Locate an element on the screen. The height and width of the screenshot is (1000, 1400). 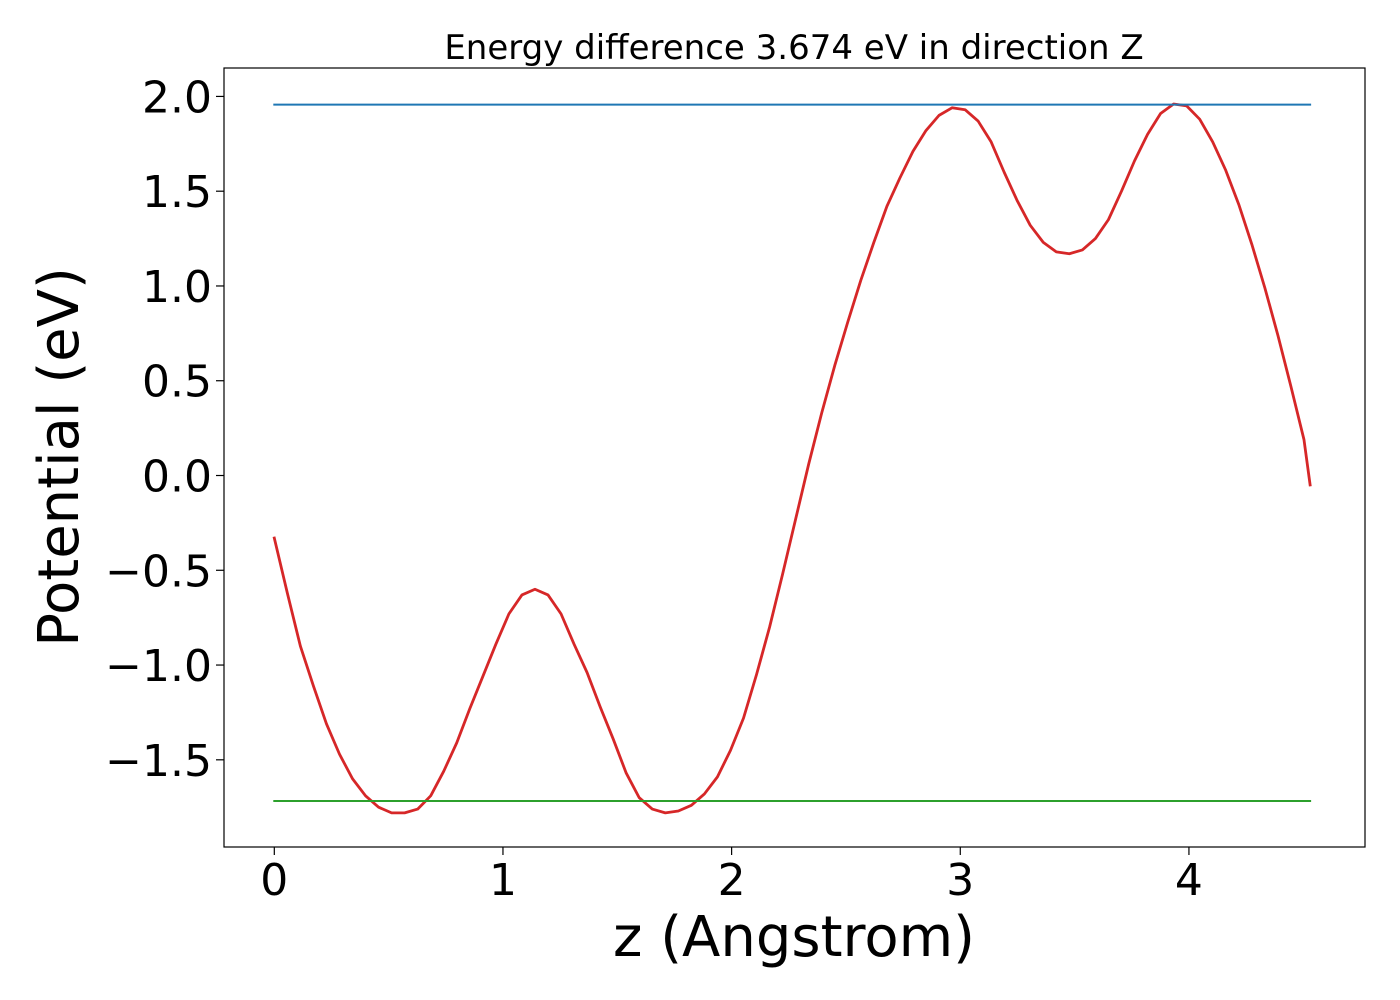
x-tick-label: 3 is located at coordinates (960, 880).